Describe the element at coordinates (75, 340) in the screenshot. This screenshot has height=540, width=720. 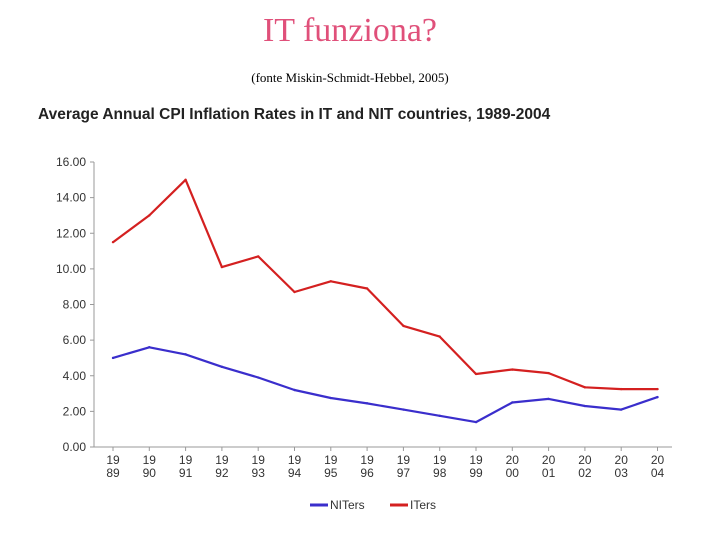
I see `y-tick-label: 6.00` at that location.